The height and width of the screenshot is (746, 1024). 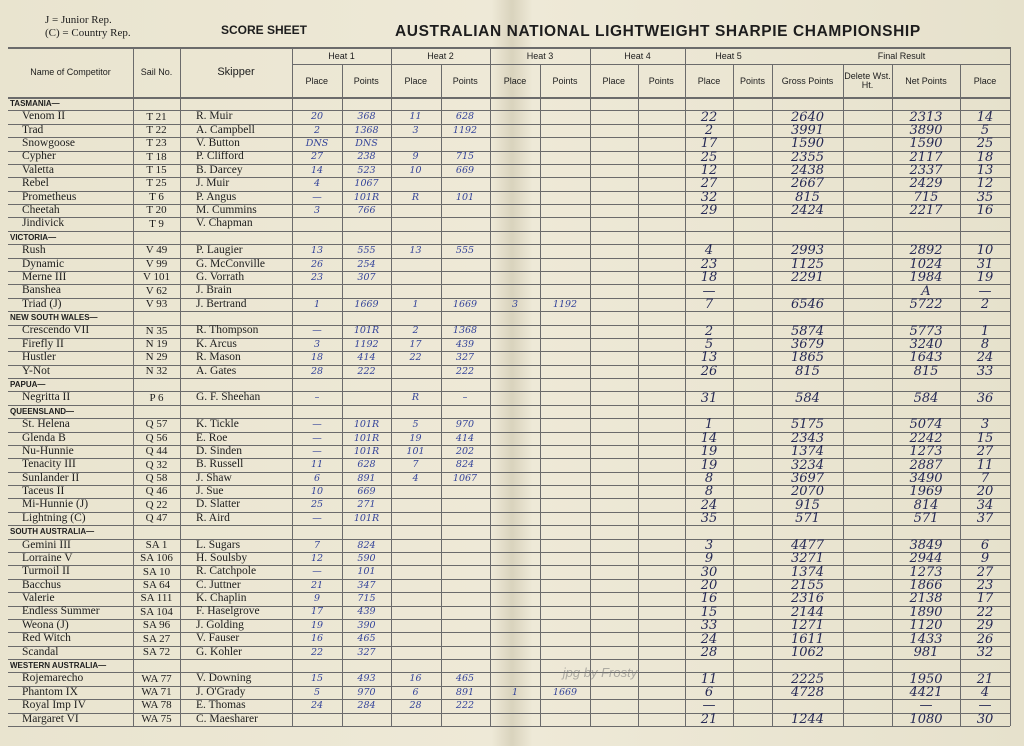 I want to click on score: 5074, so click(x=926, y=425).